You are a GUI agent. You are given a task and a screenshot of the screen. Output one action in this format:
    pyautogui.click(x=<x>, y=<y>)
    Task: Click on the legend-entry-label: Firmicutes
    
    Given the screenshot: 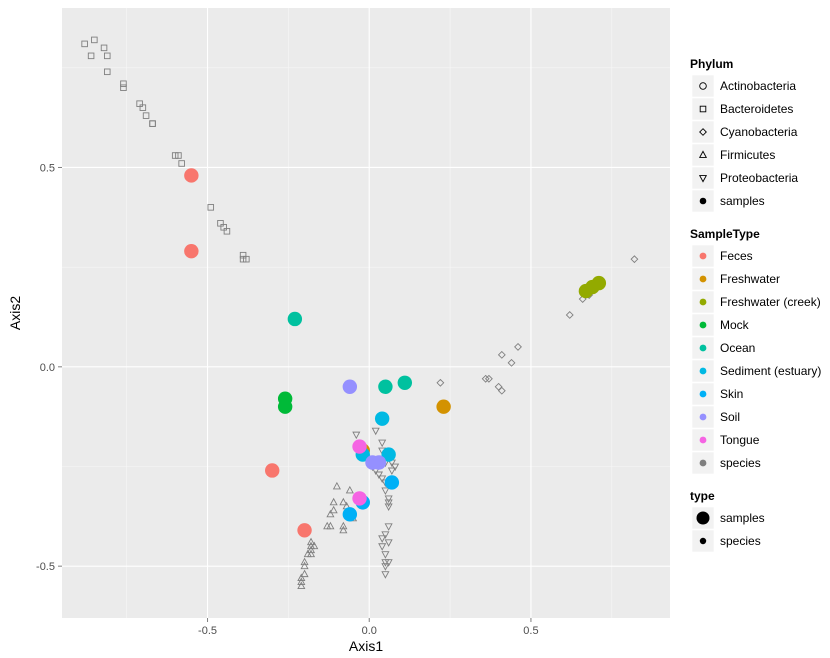 What is the action you would take?
    pyautogui.click(x=747, y=155)
    